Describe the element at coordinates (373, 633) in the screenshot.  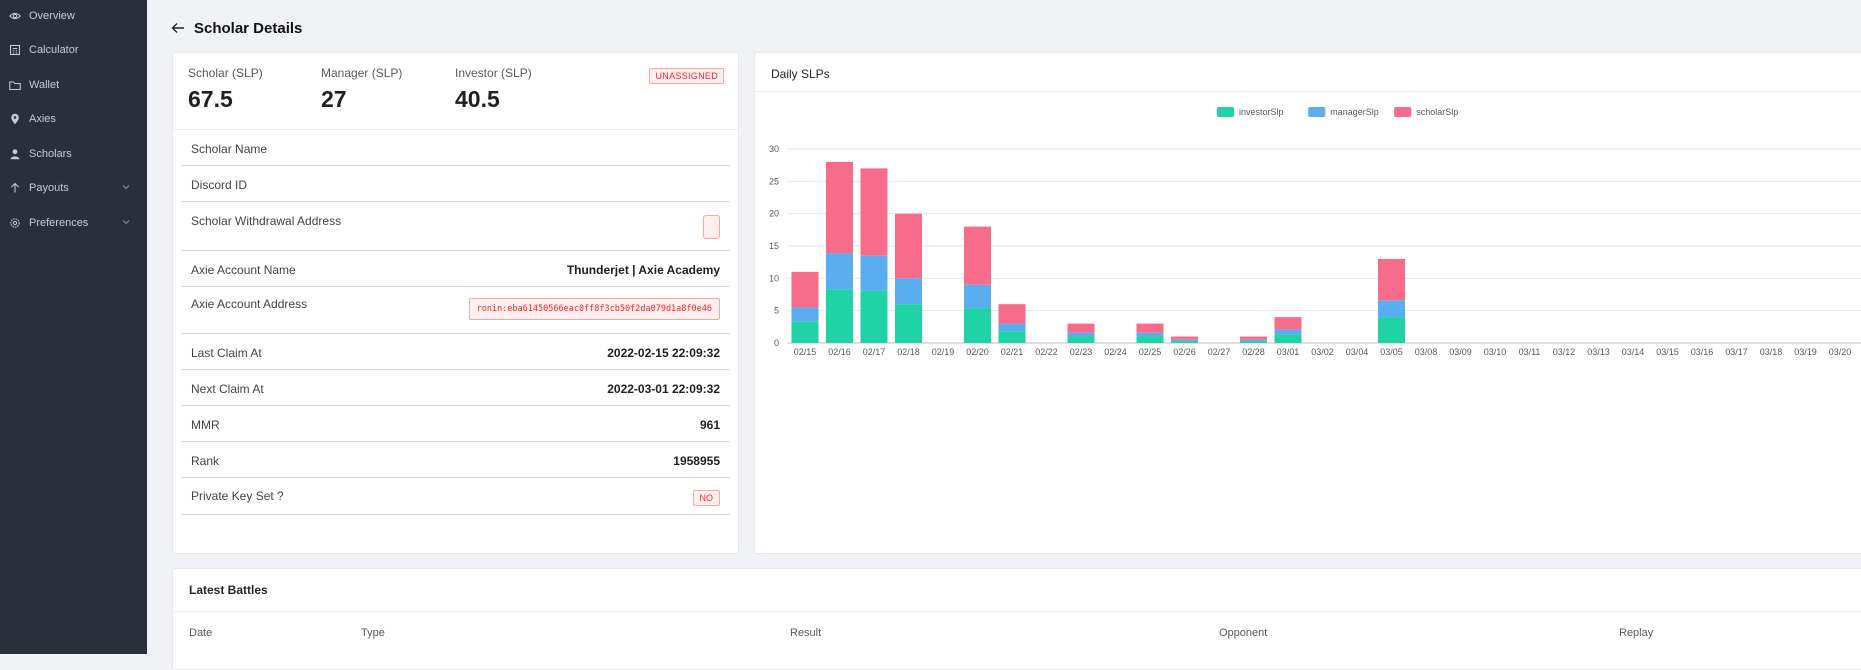
I see `column-header-type: Type` at that location.